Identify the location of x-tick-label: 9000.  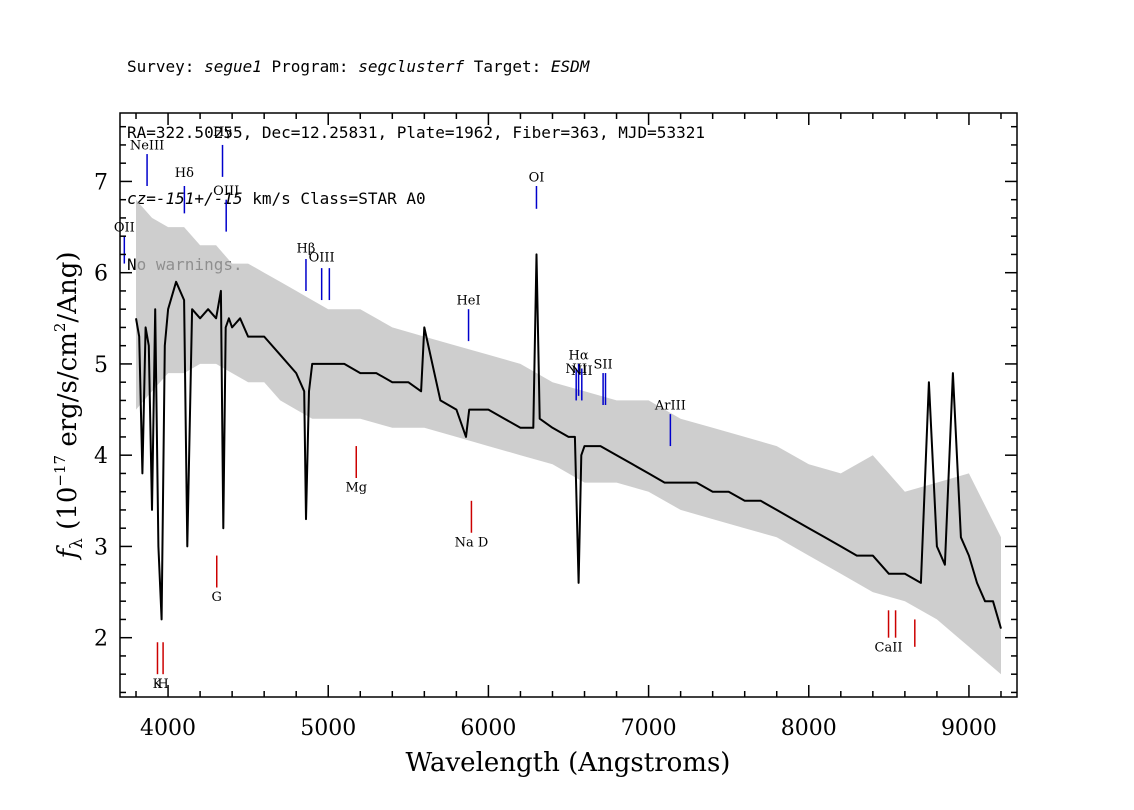
(969, 728).